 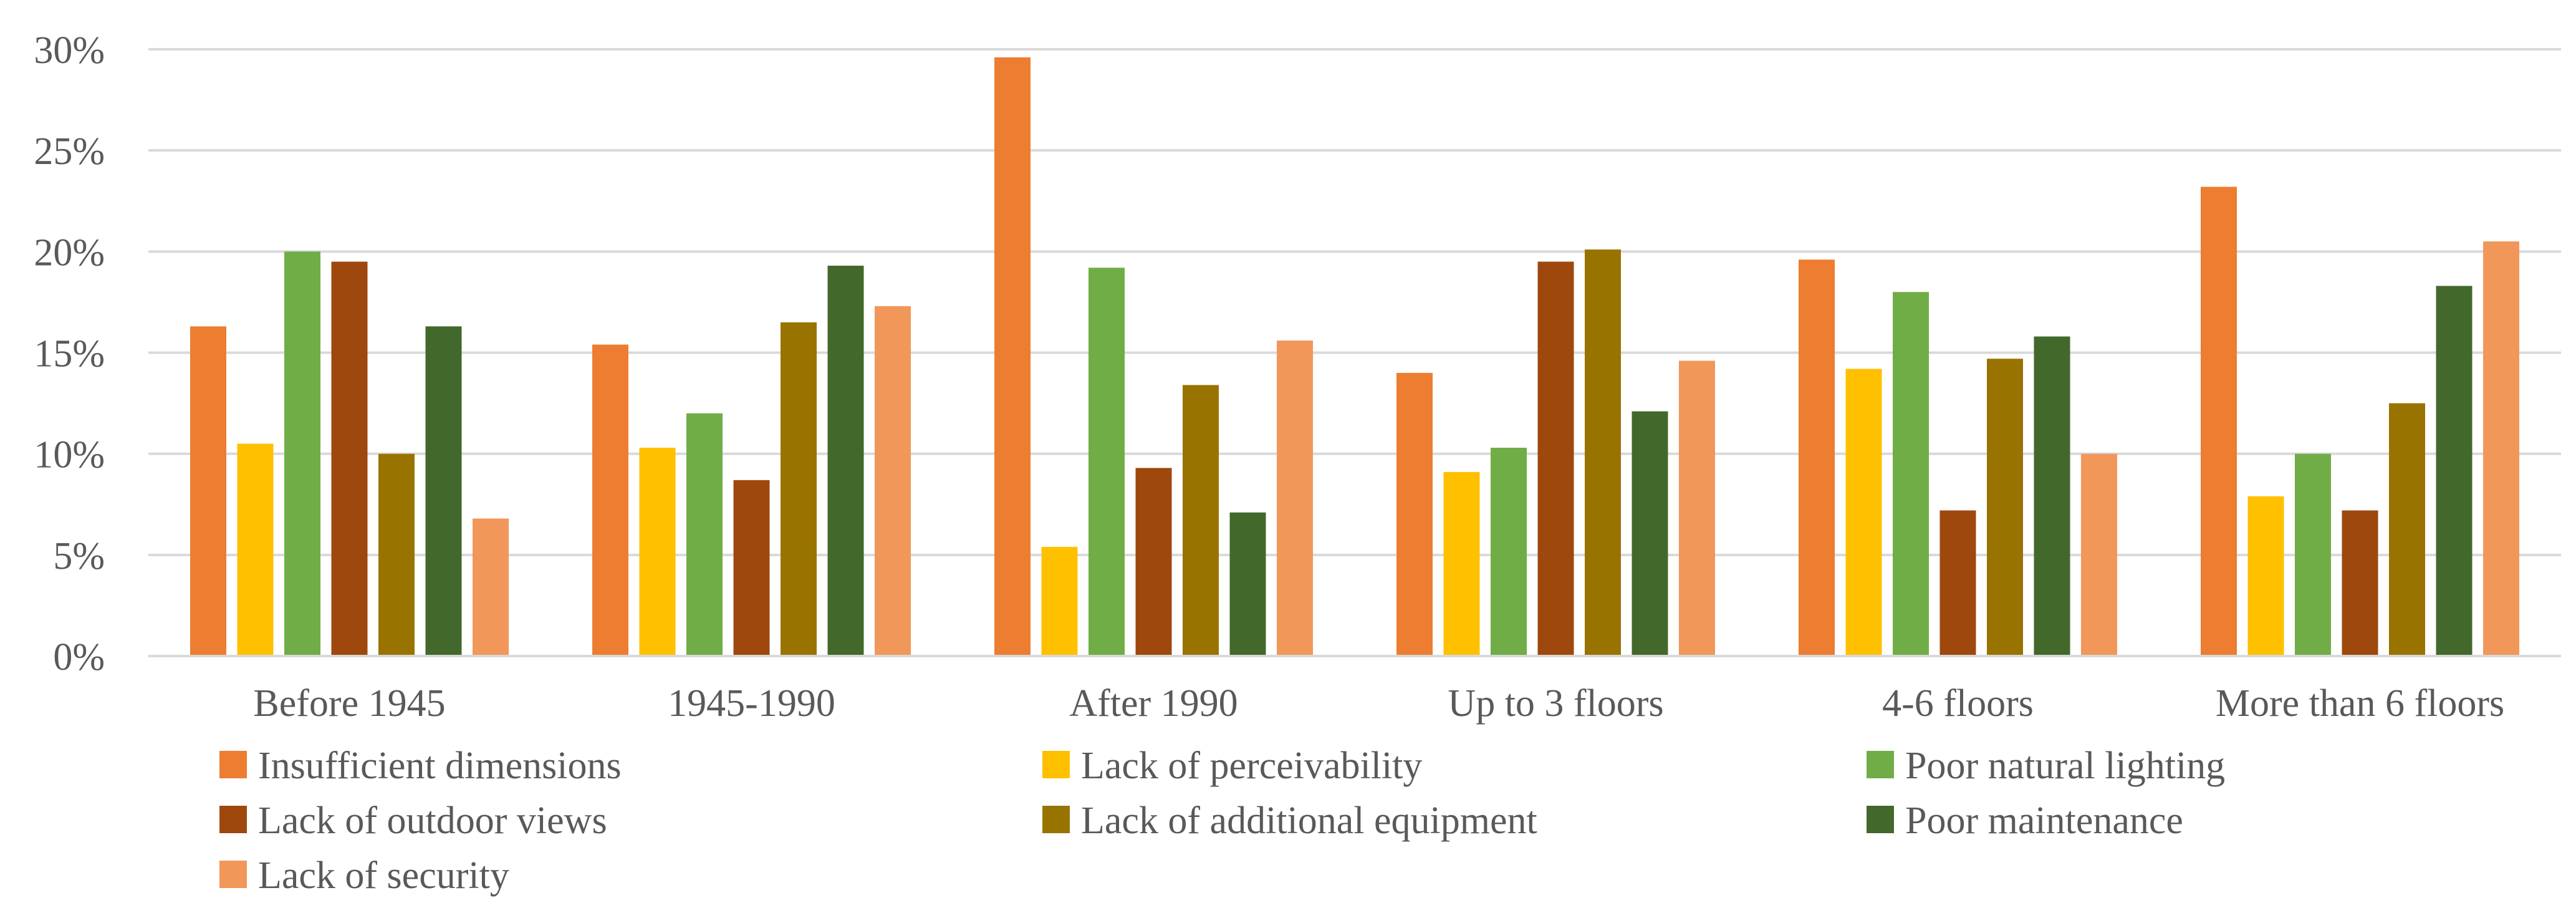 I want to click on legend-item: Lack of perceivability, so click(x=1232, y=766).